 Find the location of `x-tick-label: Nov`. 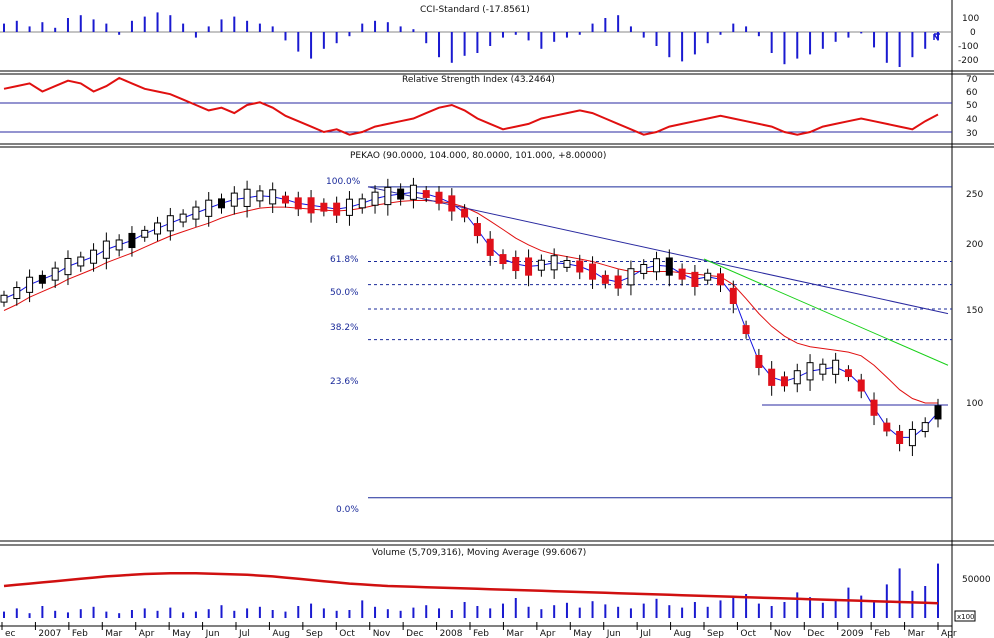

x-tick-label: Nov is located at coordinates (783, 633).